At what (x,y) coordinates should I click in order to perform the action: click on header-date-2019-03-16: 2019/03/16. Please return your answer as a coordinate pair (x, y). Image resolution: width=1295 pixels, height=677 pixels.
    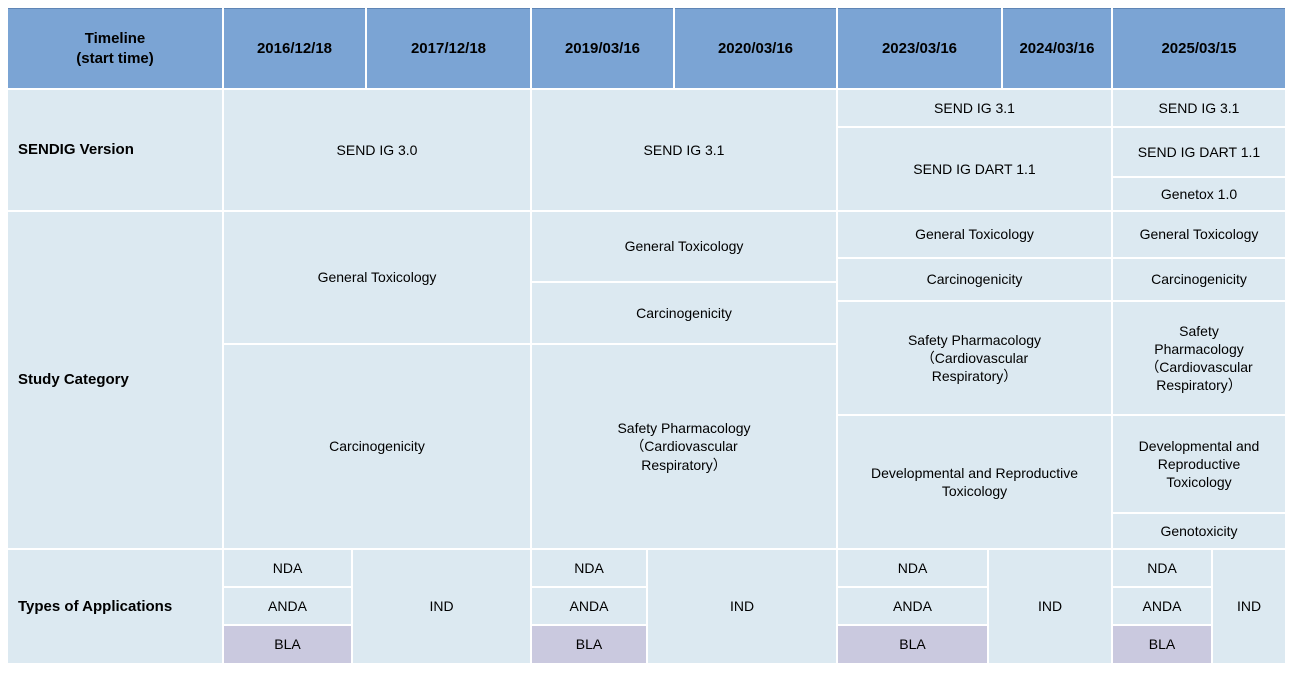
    Looking at the image, I should click on (602, 48).